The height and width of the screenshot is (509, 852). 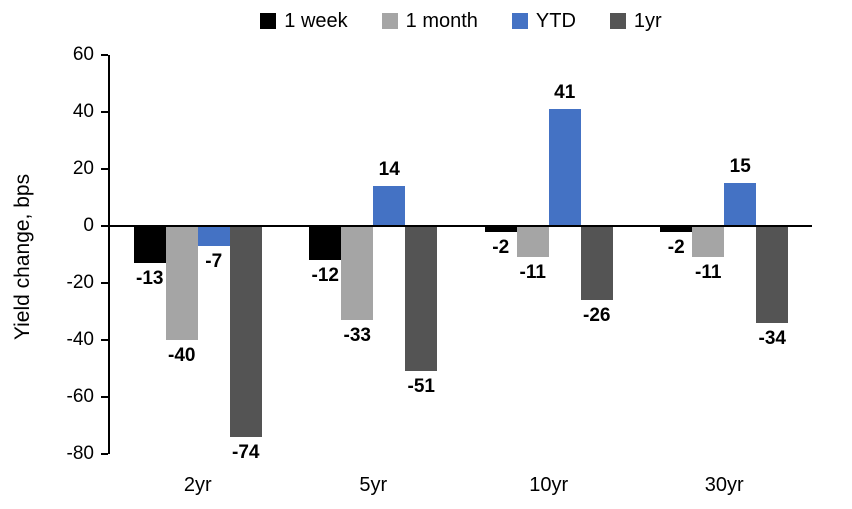 What do you see at coordinates (214, 261) in the screenshot?
I see `bar-value-label: -7` at bounding box center [214, 261].